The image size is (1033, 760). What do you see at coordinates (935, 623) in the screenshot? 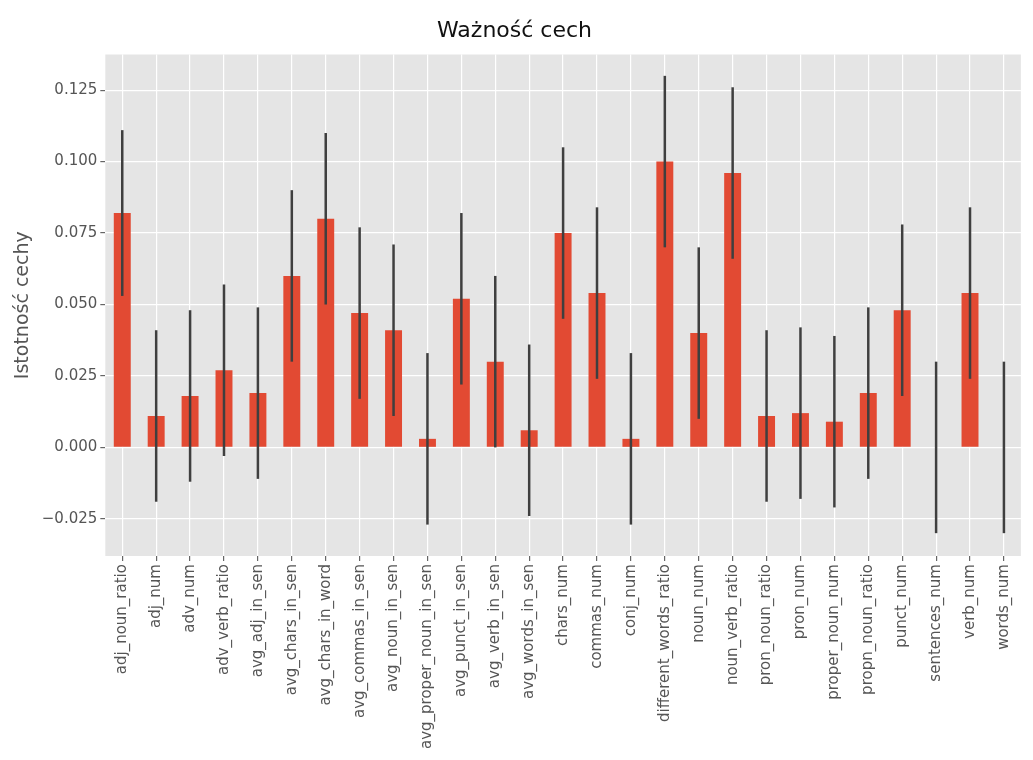
I see `x-tick-label: sentences_num` at bounding box center [935, 623].